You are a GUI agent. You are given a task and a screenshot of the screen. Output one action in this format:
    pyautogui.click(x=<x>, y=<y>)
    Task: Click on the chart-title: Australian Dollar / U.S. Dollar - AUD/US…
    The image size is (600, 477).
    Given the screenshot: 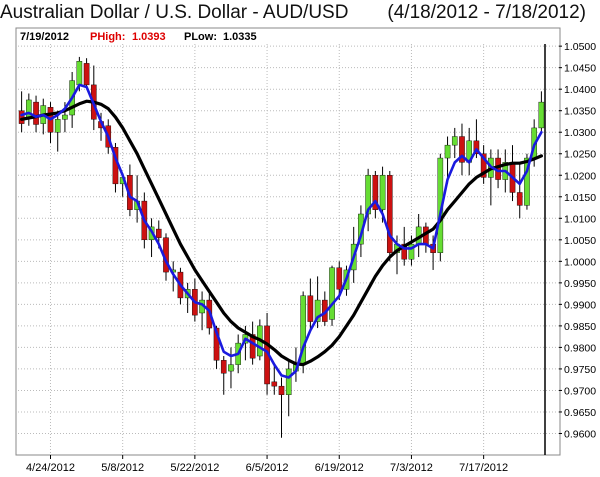 What is the action you would take?
    pyautogui.click(x=300, y=13)
    